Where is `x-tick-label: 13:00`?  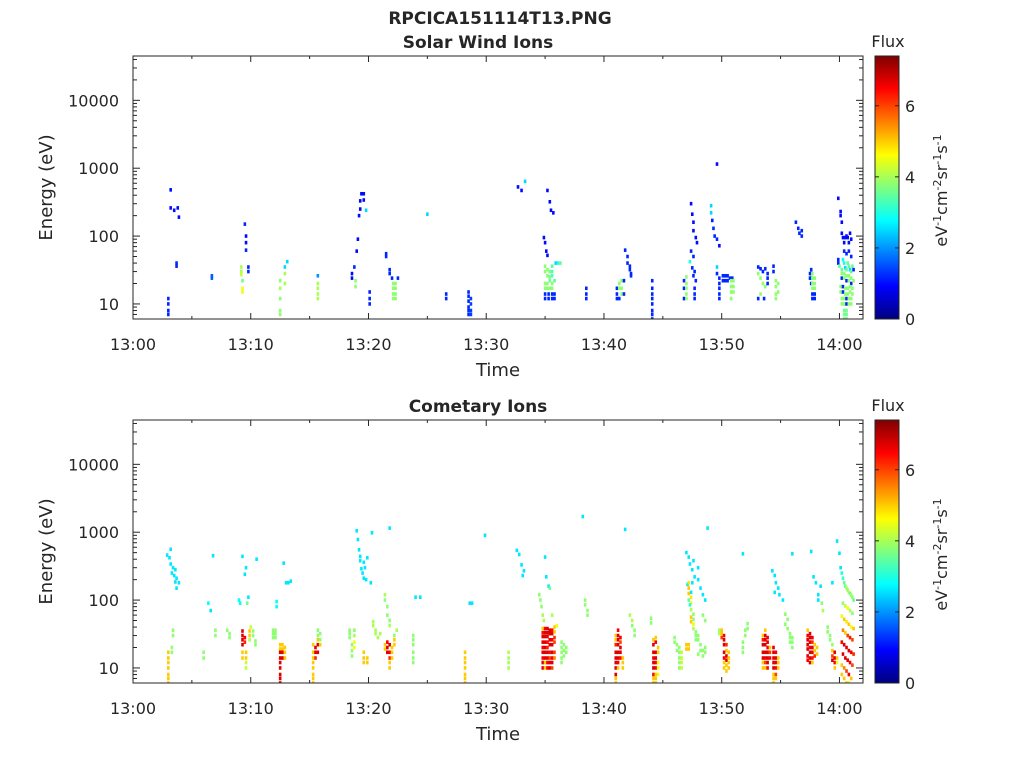
x-tick-label: 13:00 is located at coordinates (133, 708).